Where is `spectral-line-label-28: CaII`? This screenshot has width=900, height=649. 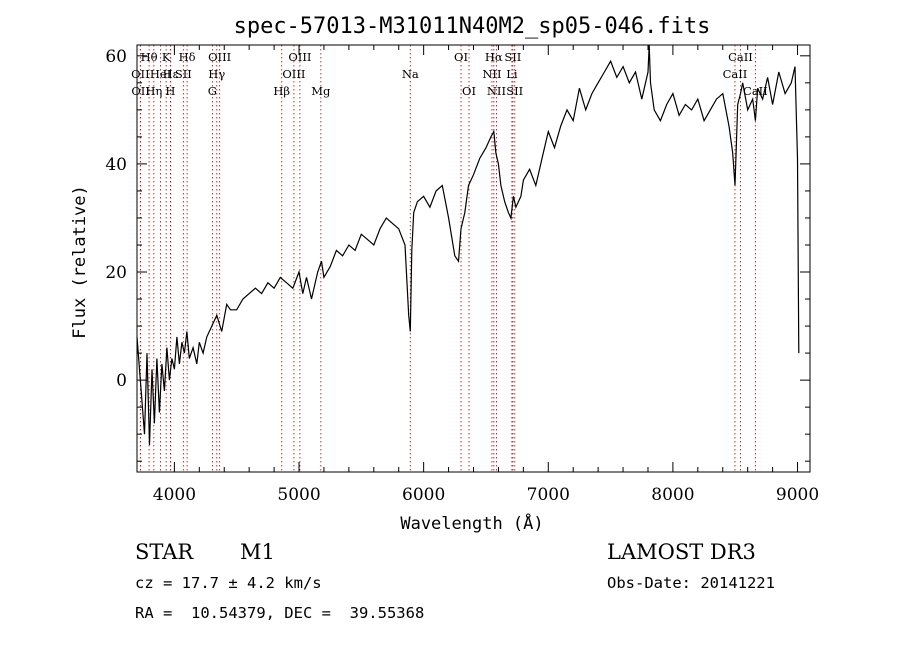 spectral-line-label-28: CaII is located at coordinates (755, 91).